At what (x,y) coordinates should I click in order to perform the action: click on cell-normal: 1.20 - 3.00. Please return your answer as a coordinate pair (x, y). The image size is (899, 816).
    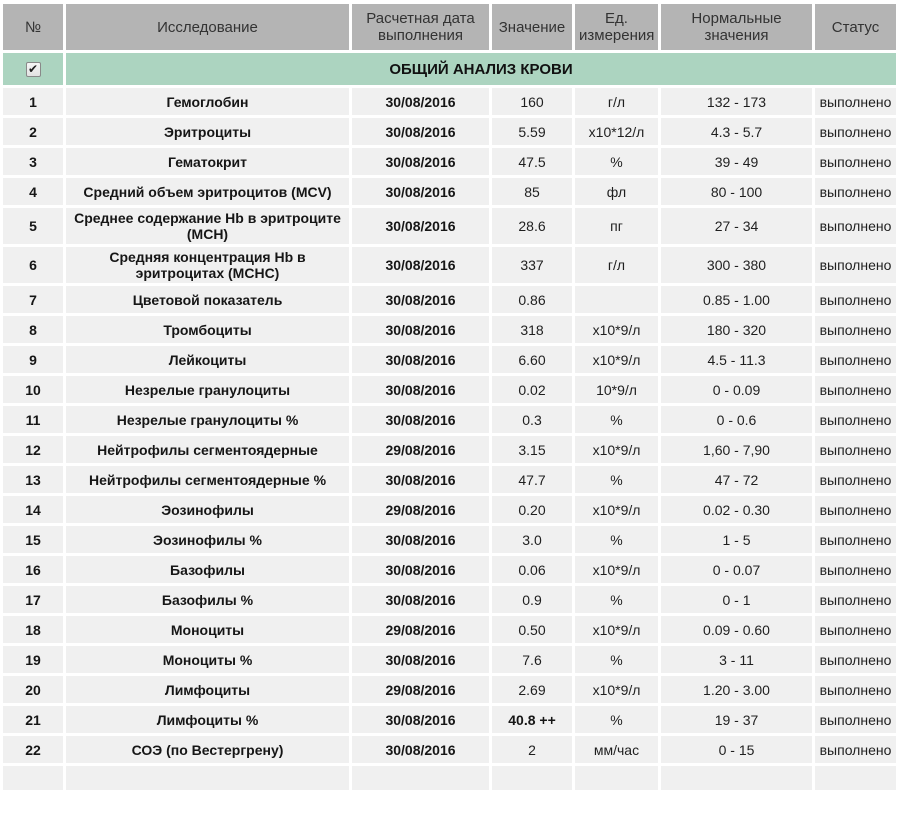
    Looking at the image, I should click on (736, 689).